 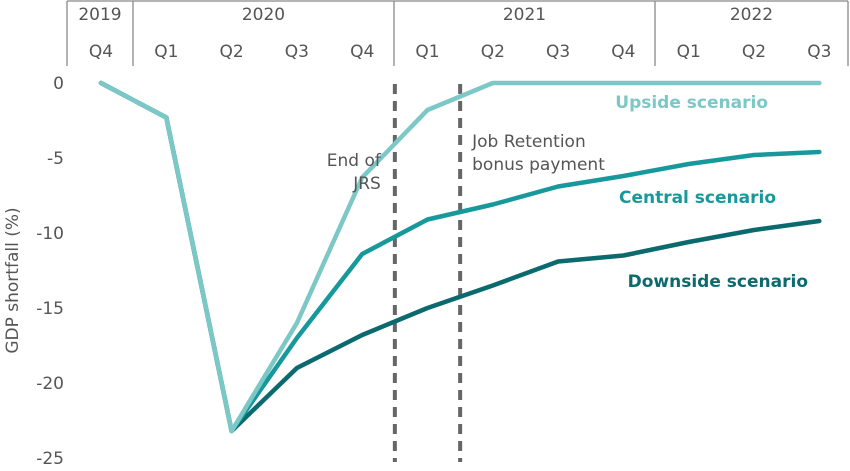 I want to click on event-lines, so click(x=427, y=273).